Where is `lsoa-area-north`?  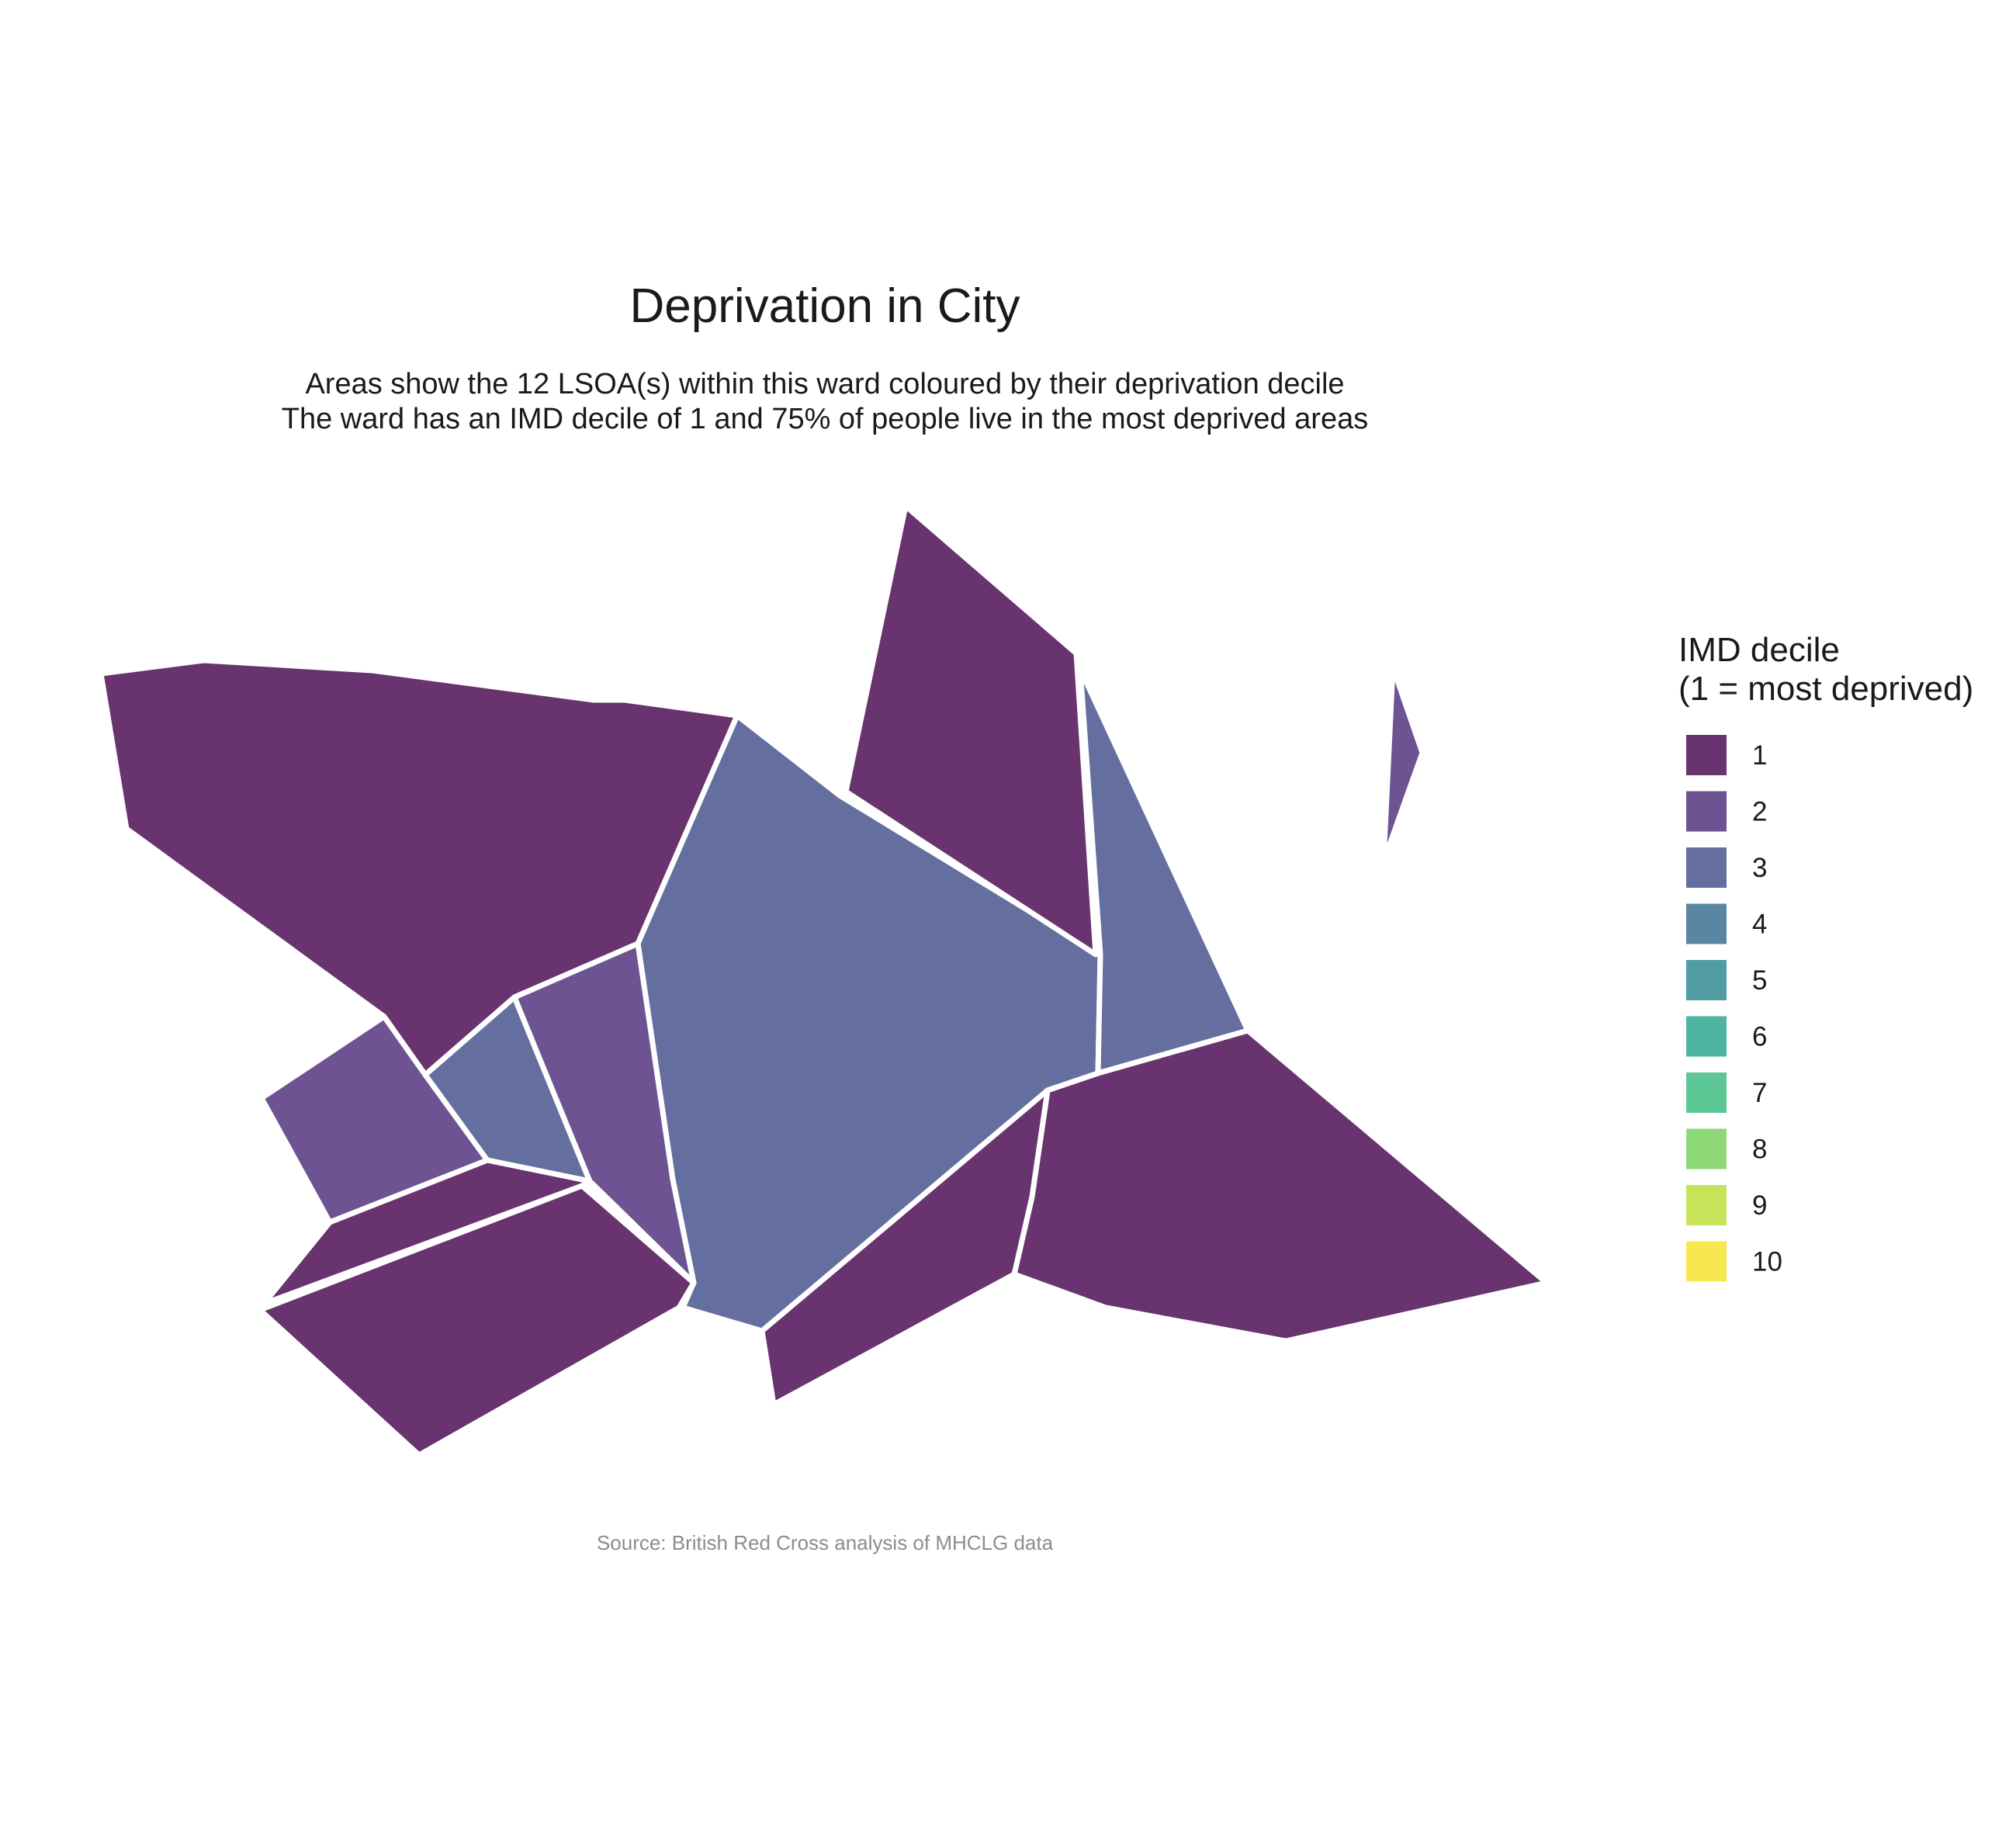 lsoa-area-north is located at coordinates (971, 730).